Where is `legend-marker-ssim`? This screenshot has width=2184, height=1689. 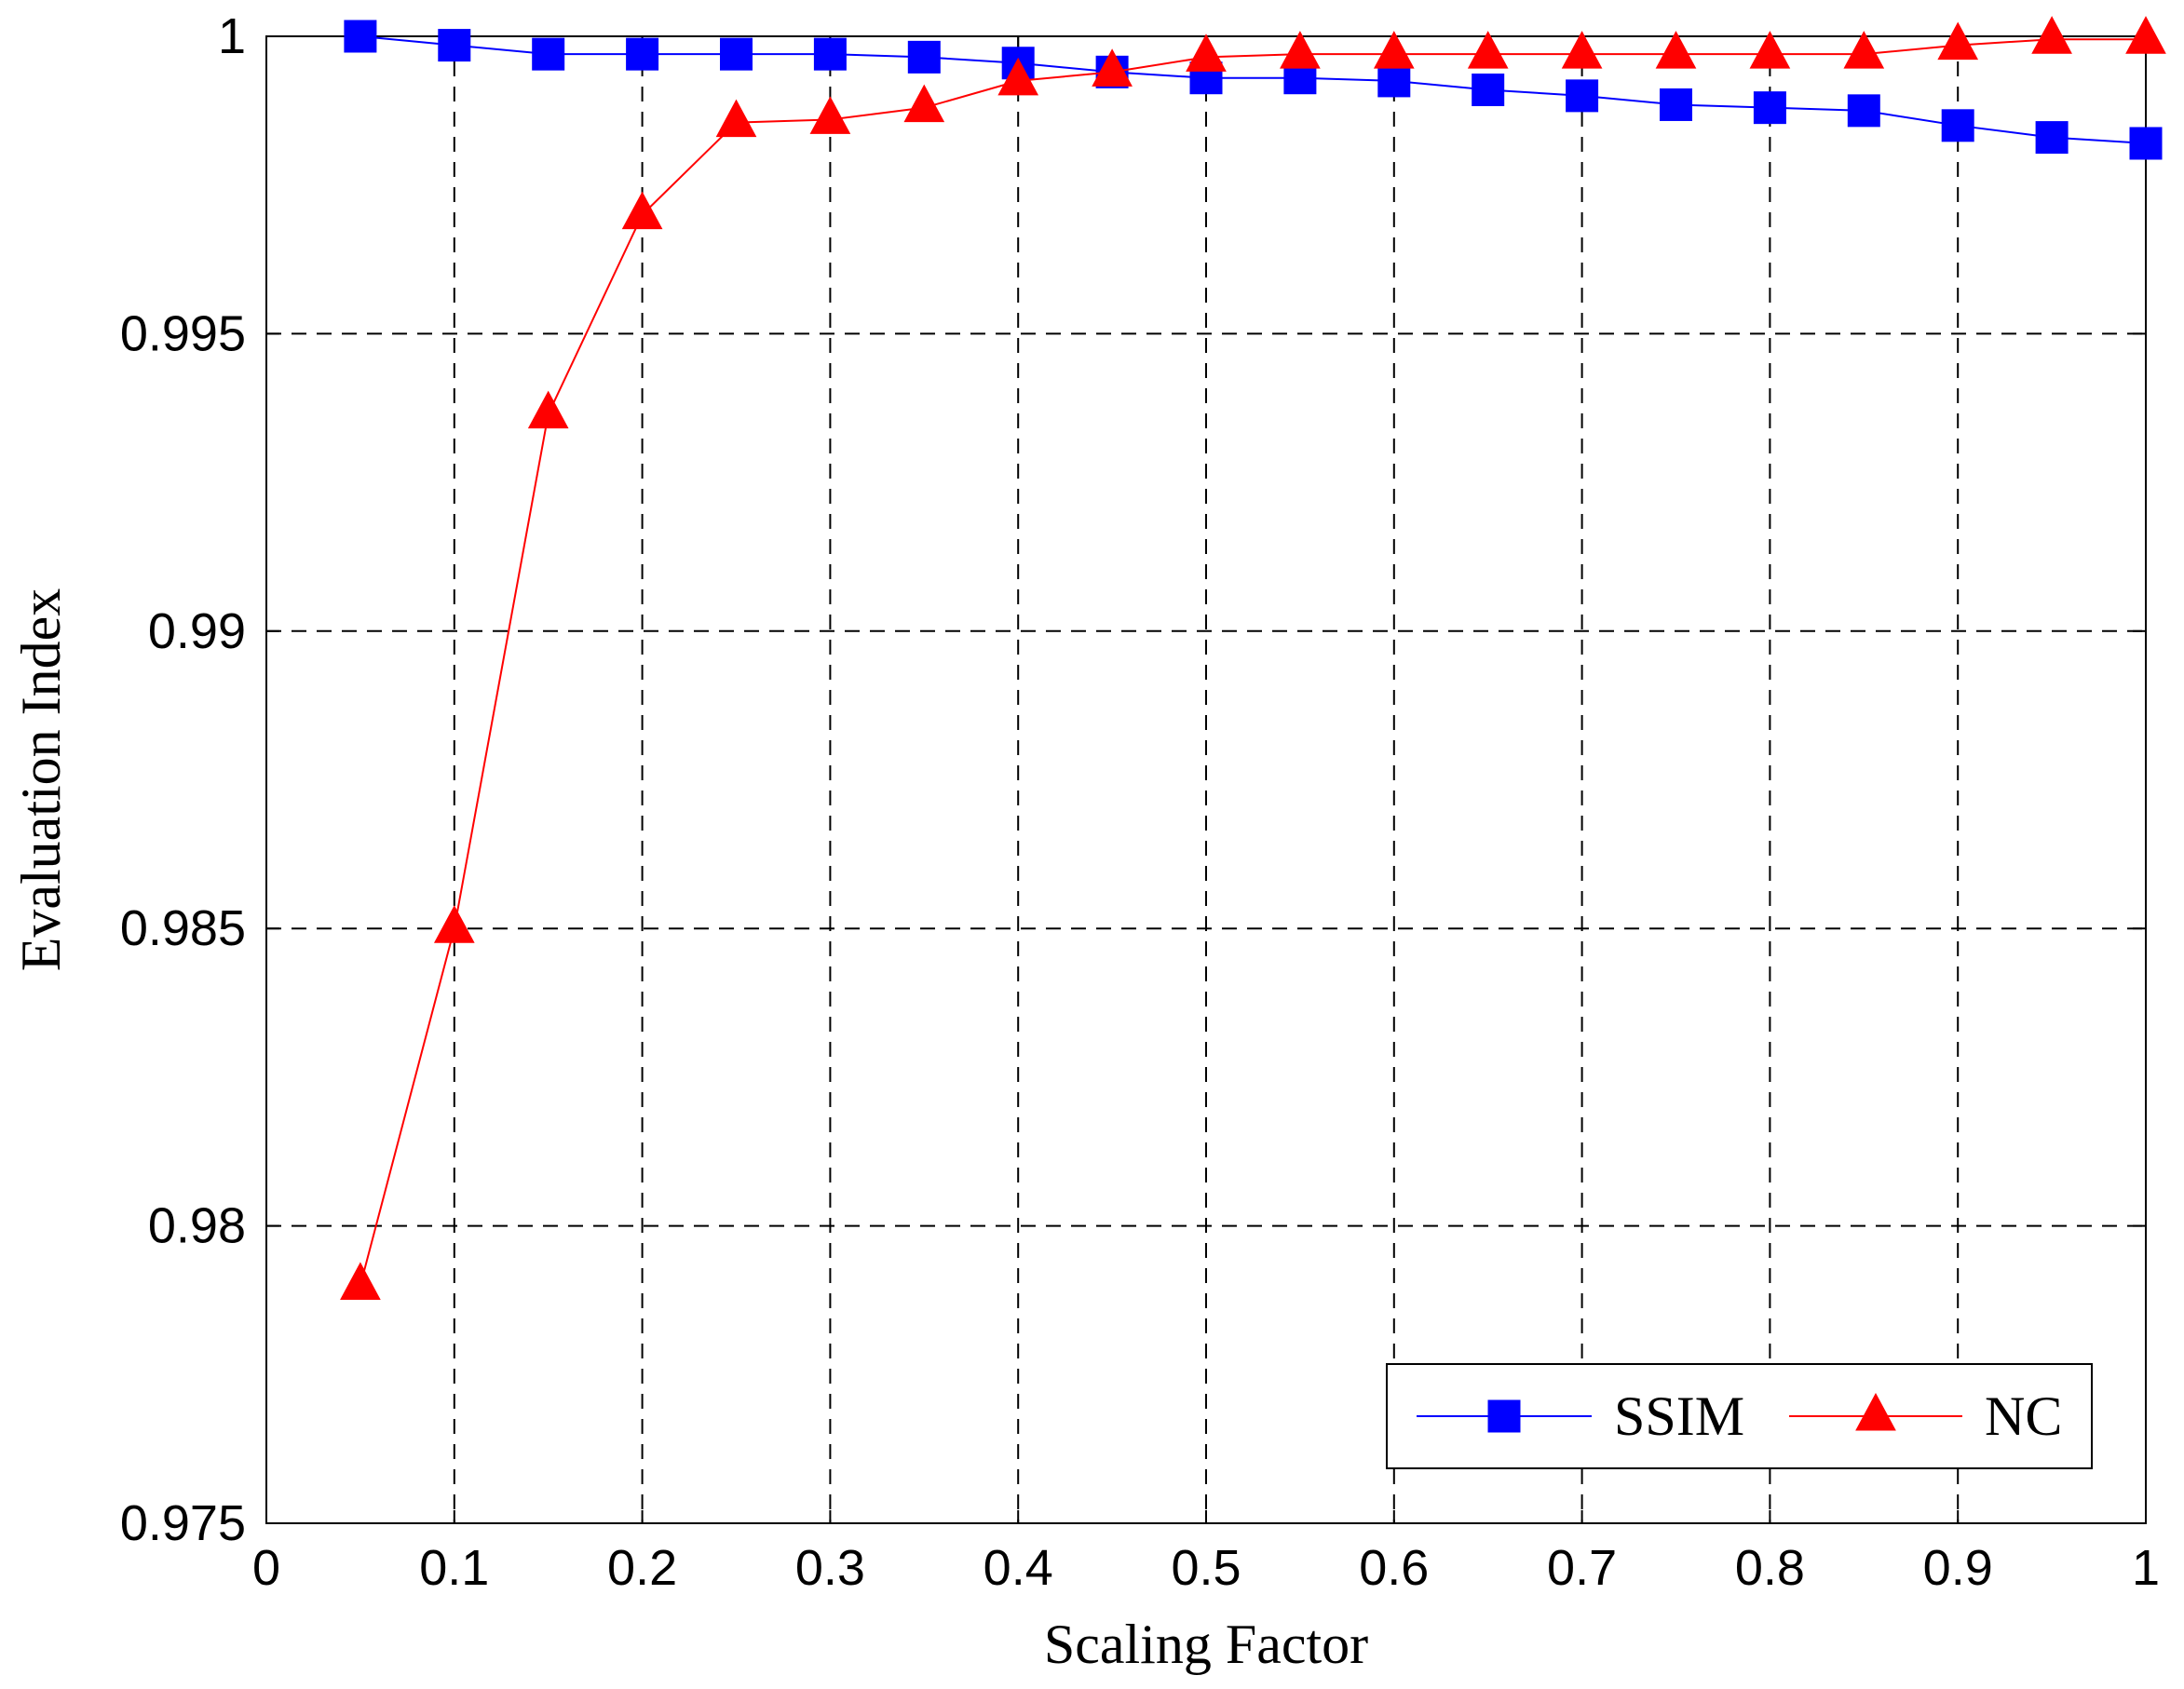 legend-marker-ssim is located at coordinates (1504, 1416).